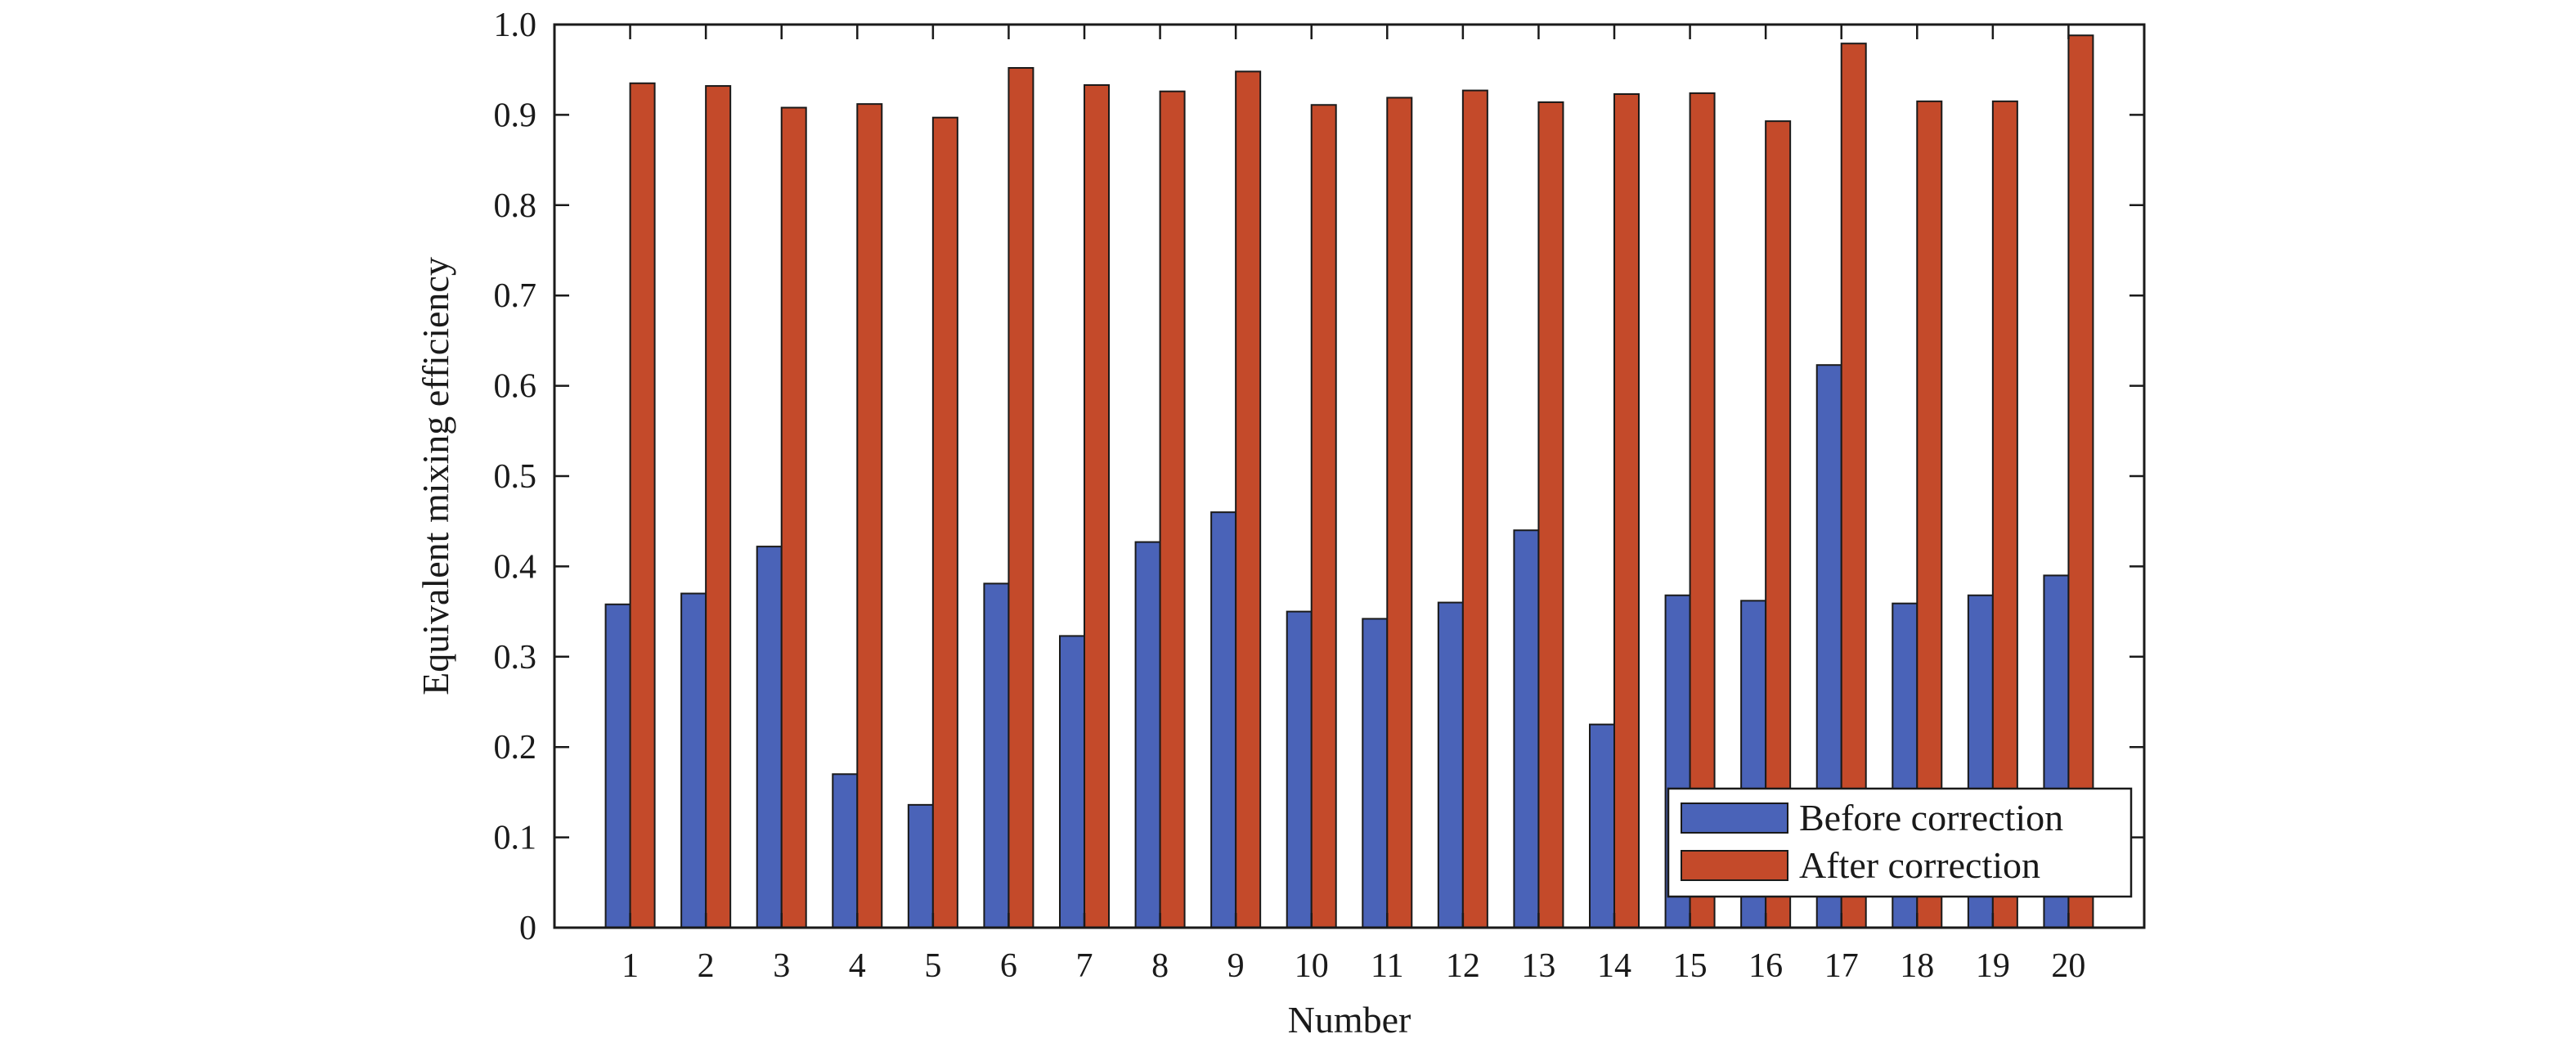  I want to click on x-tick-label: 20, so click(2068, 966).